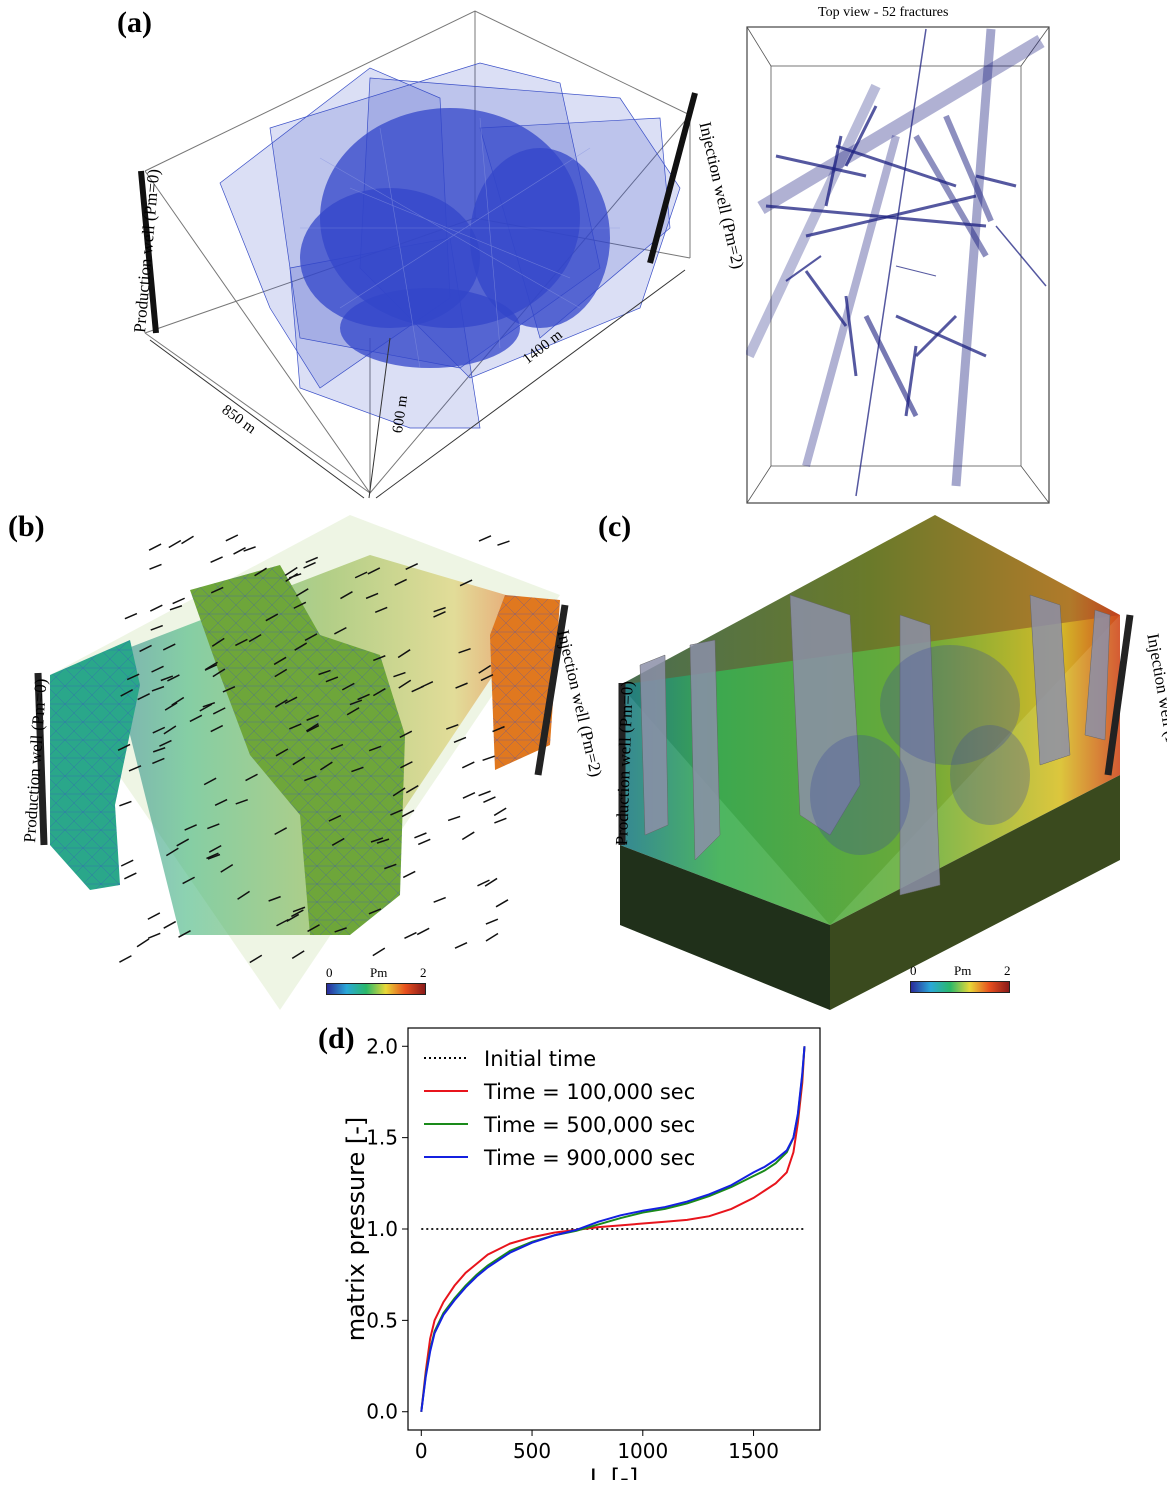 The height and width of the screenshot is (1486, 1167). I want to click on panel-c-pressure-field, so click(876, 762).